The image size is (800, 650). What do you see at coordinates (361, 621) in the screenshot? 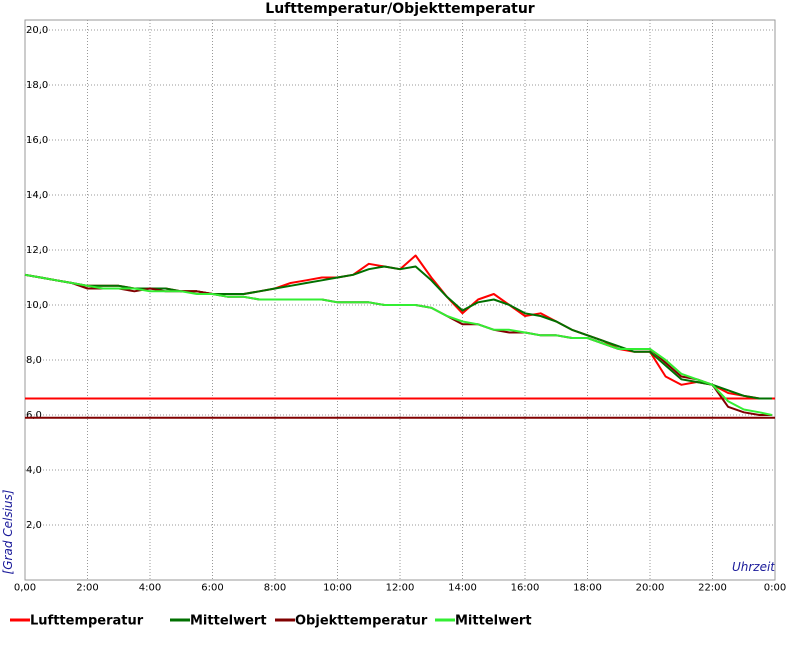
I see `legend-label: Objekttemperatur` at bounding box center [361, 621].